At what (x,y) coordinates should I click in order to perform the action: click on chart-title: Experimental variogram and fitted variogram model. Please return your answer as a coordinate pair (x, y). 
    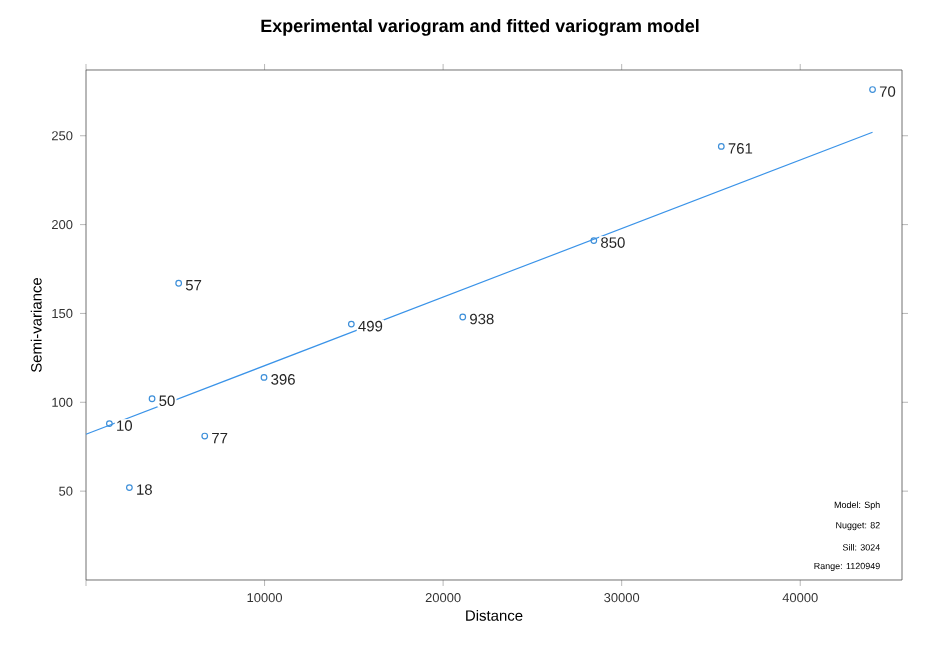
    Looking at the image, I should click on (480, 27).